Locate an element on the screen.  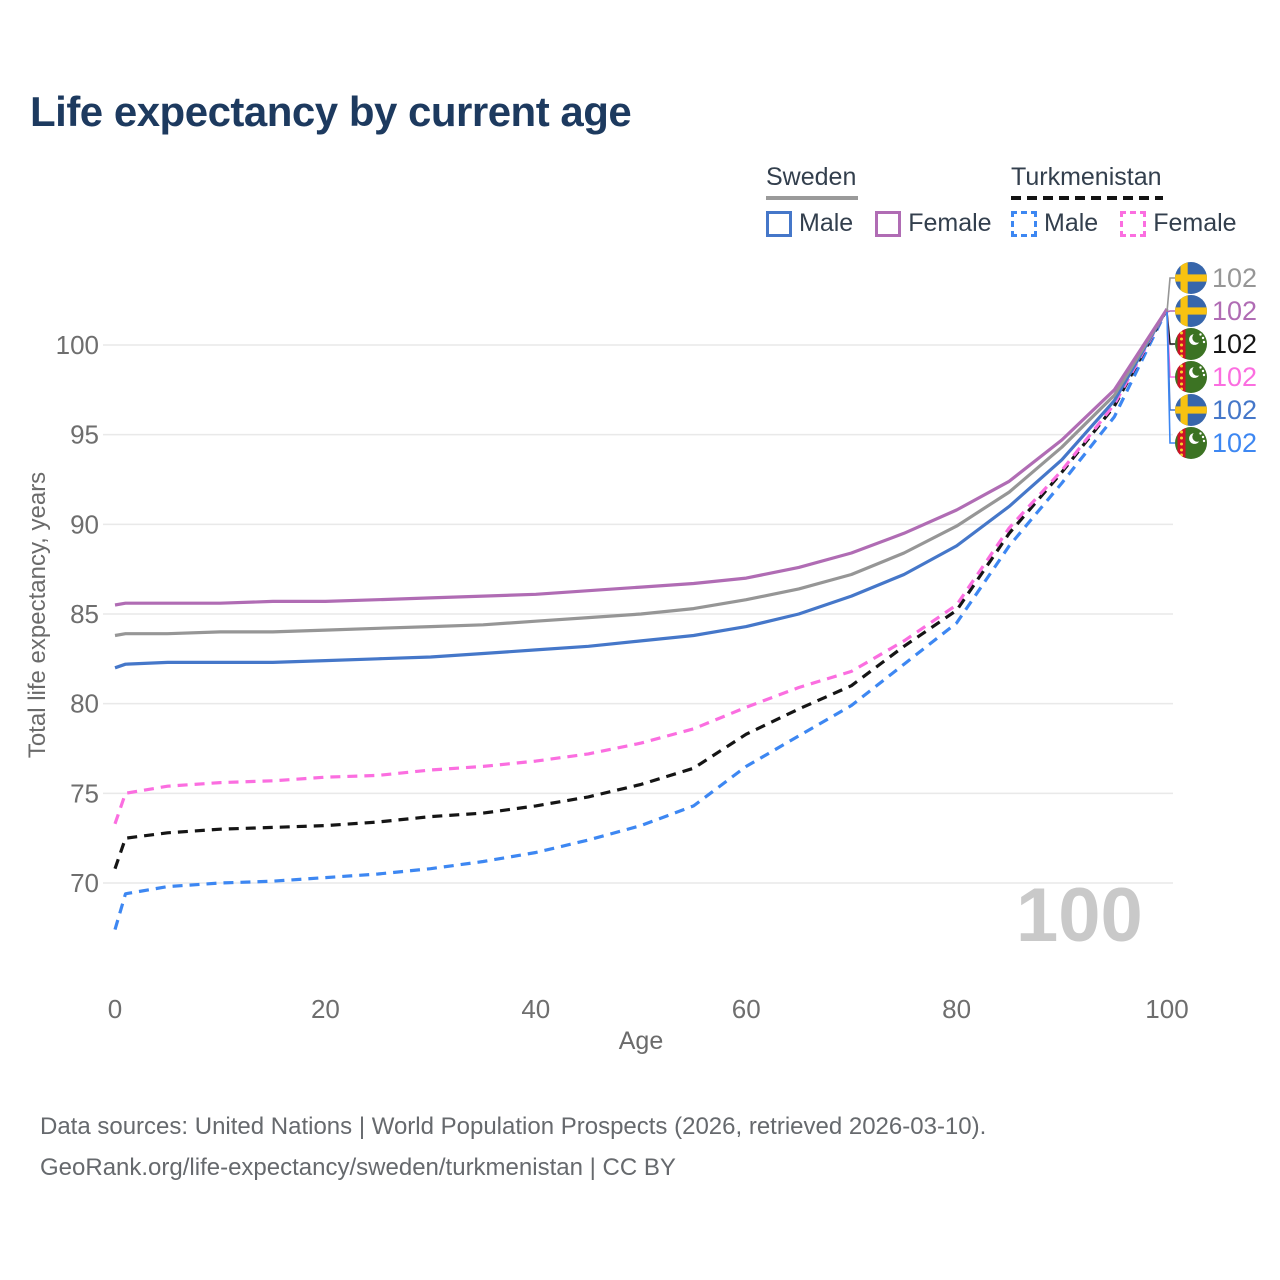
legend-sweden-title: Sweden is located at coordinates (811, 177).